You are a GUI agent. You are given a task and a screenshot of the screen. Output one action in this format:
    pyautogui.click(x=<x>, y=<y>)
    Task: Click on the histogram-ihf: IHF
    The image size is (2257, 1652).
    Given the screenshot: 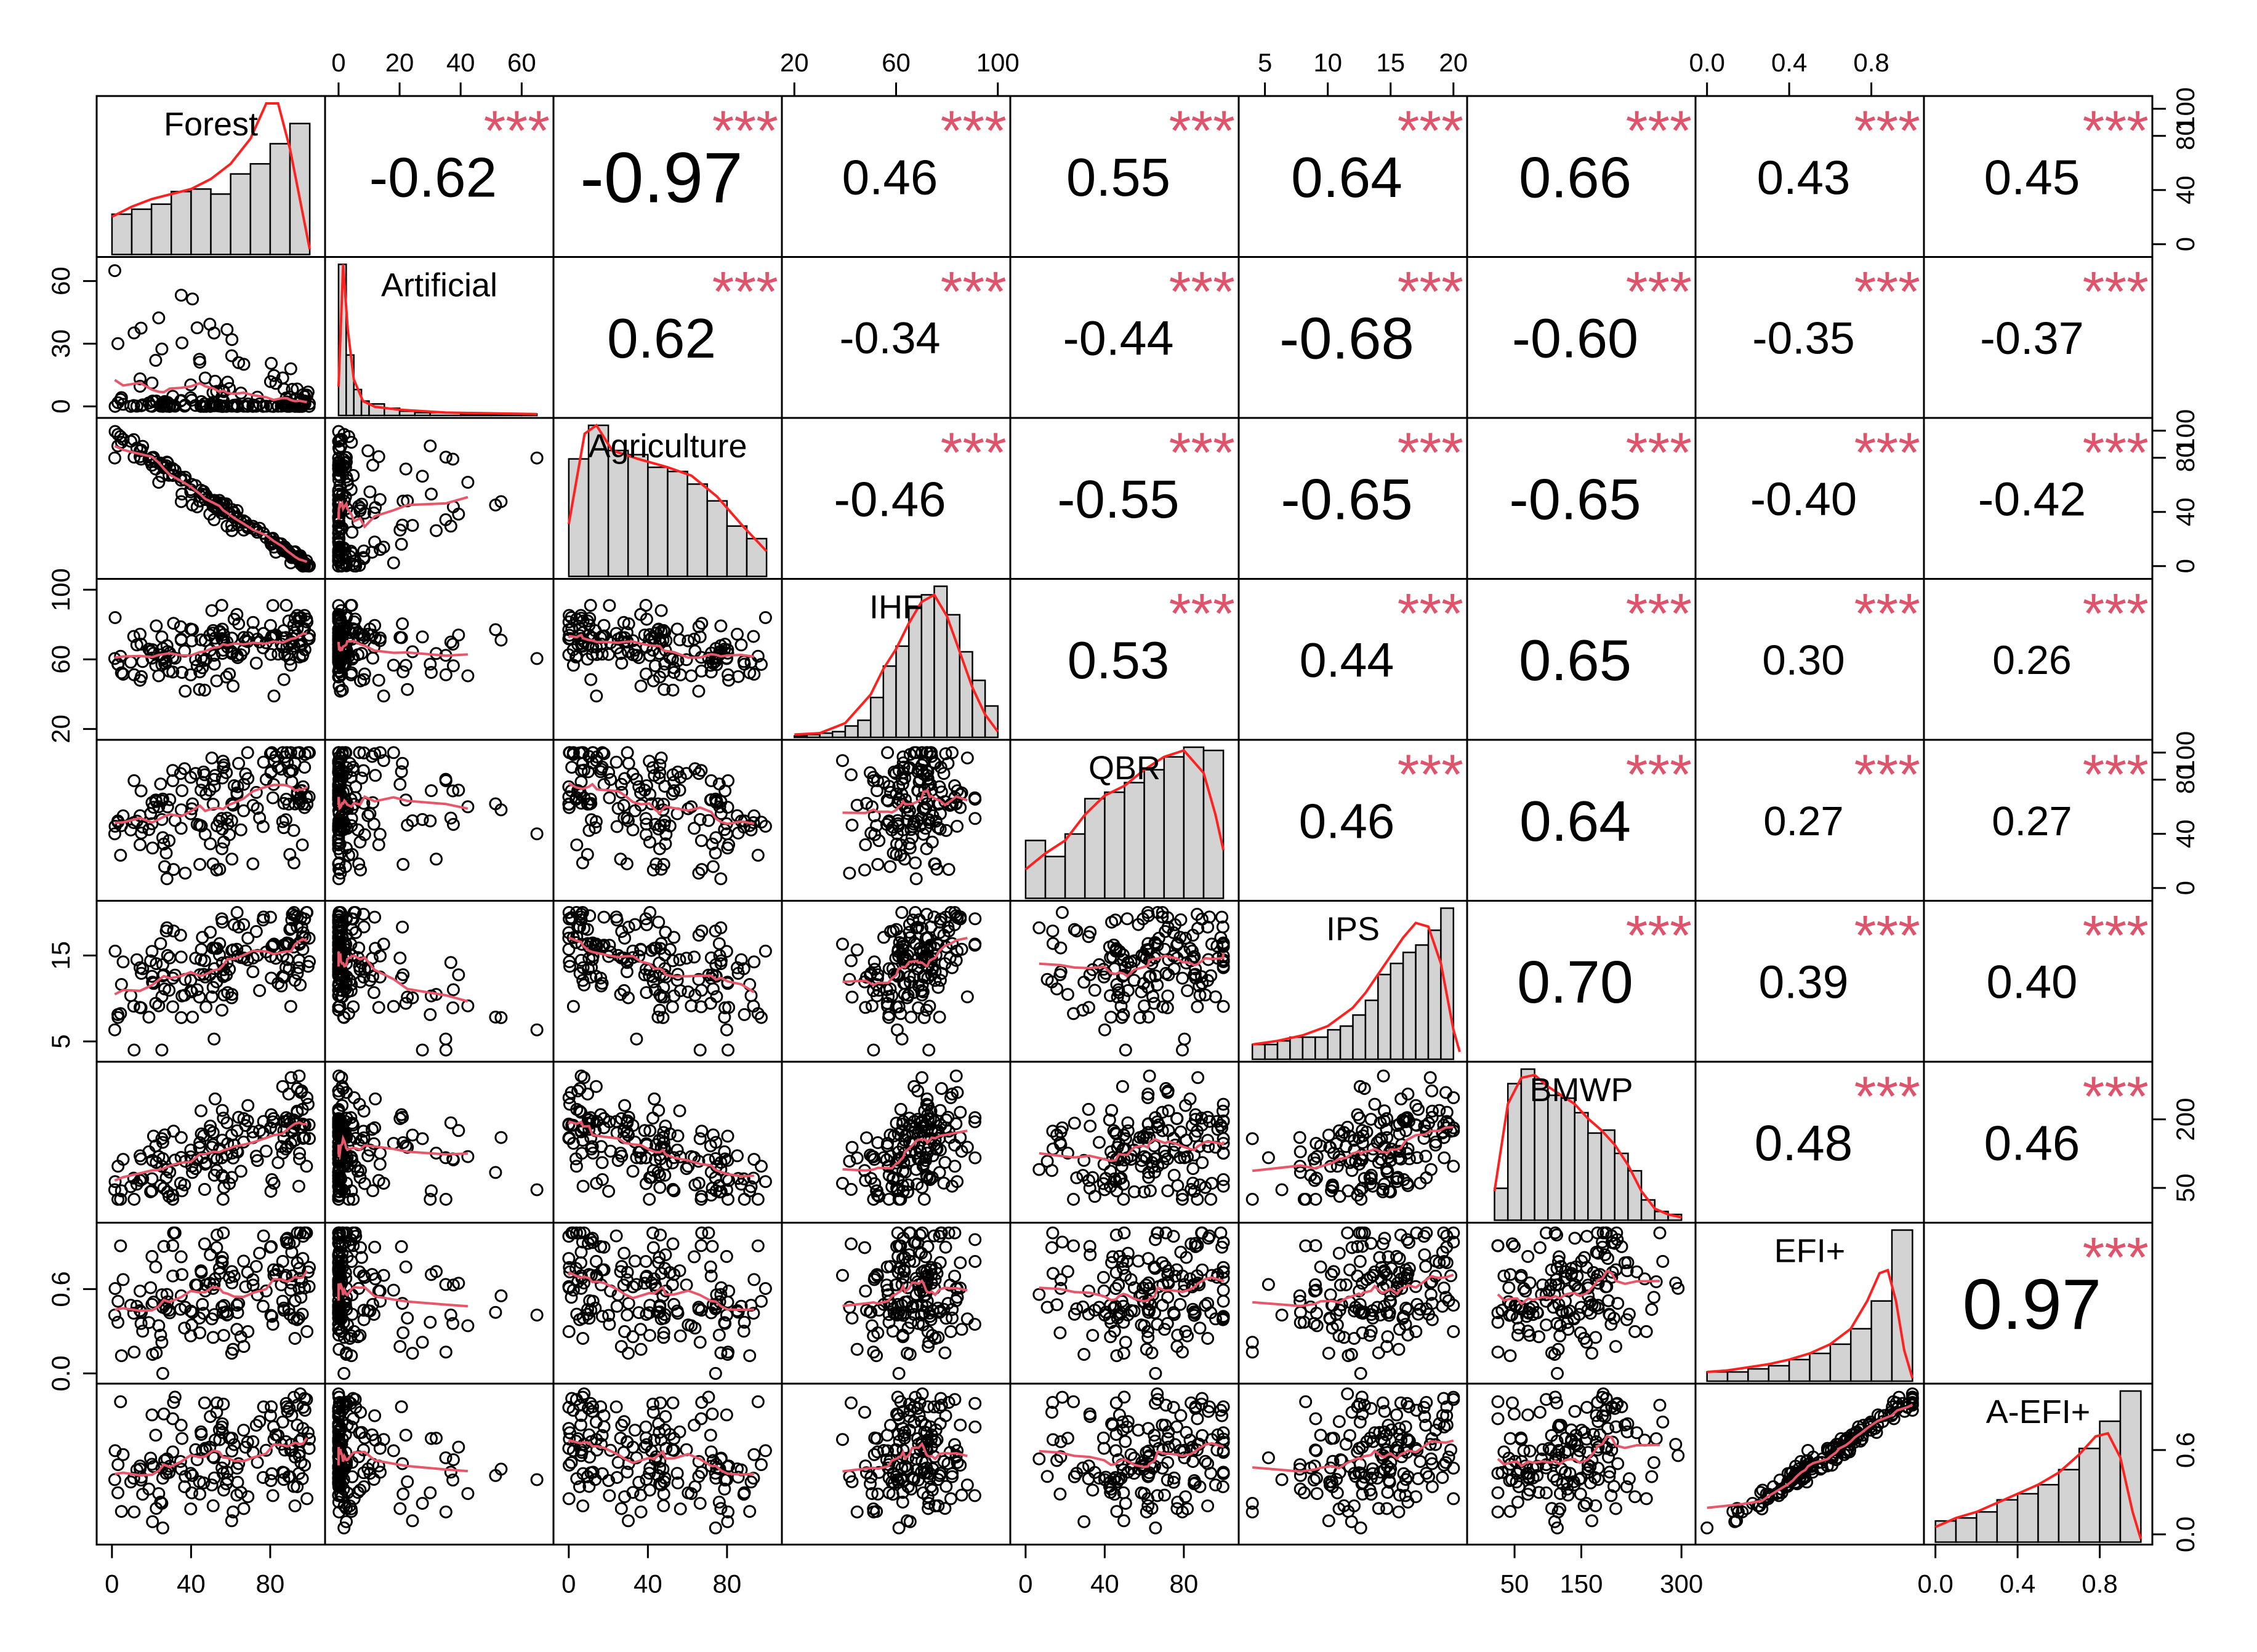 What is the action you would take?
    pyautogui.click(x=896, y=662)
    